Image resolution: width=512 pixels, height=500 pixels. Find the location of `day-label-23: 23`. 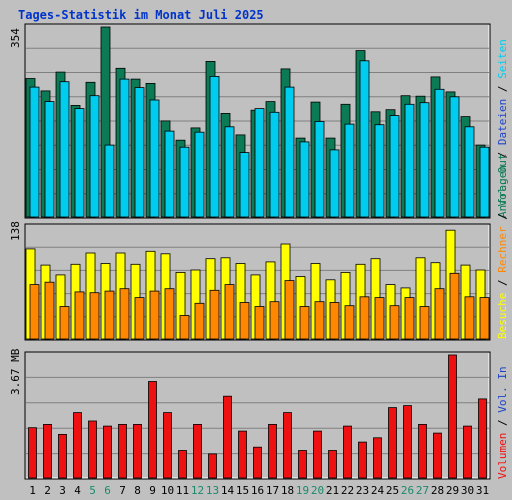

day-label-23: 23 is located at coordinates (362, 490).